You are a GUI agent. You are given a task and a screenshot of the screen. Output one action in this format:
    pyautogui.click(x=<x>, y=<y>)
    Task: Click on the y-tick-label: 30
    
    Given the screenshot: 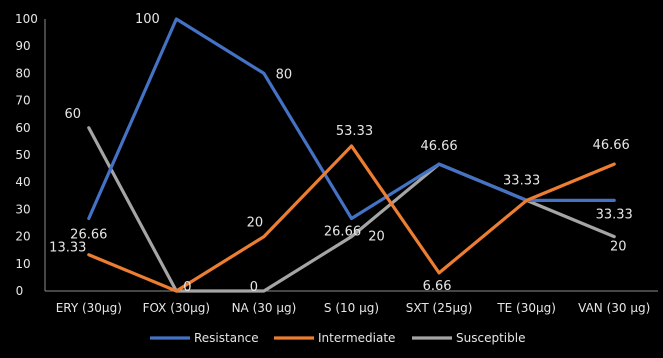 What is the action you would take?
    pyautogui.click(x=22, y=209)
    